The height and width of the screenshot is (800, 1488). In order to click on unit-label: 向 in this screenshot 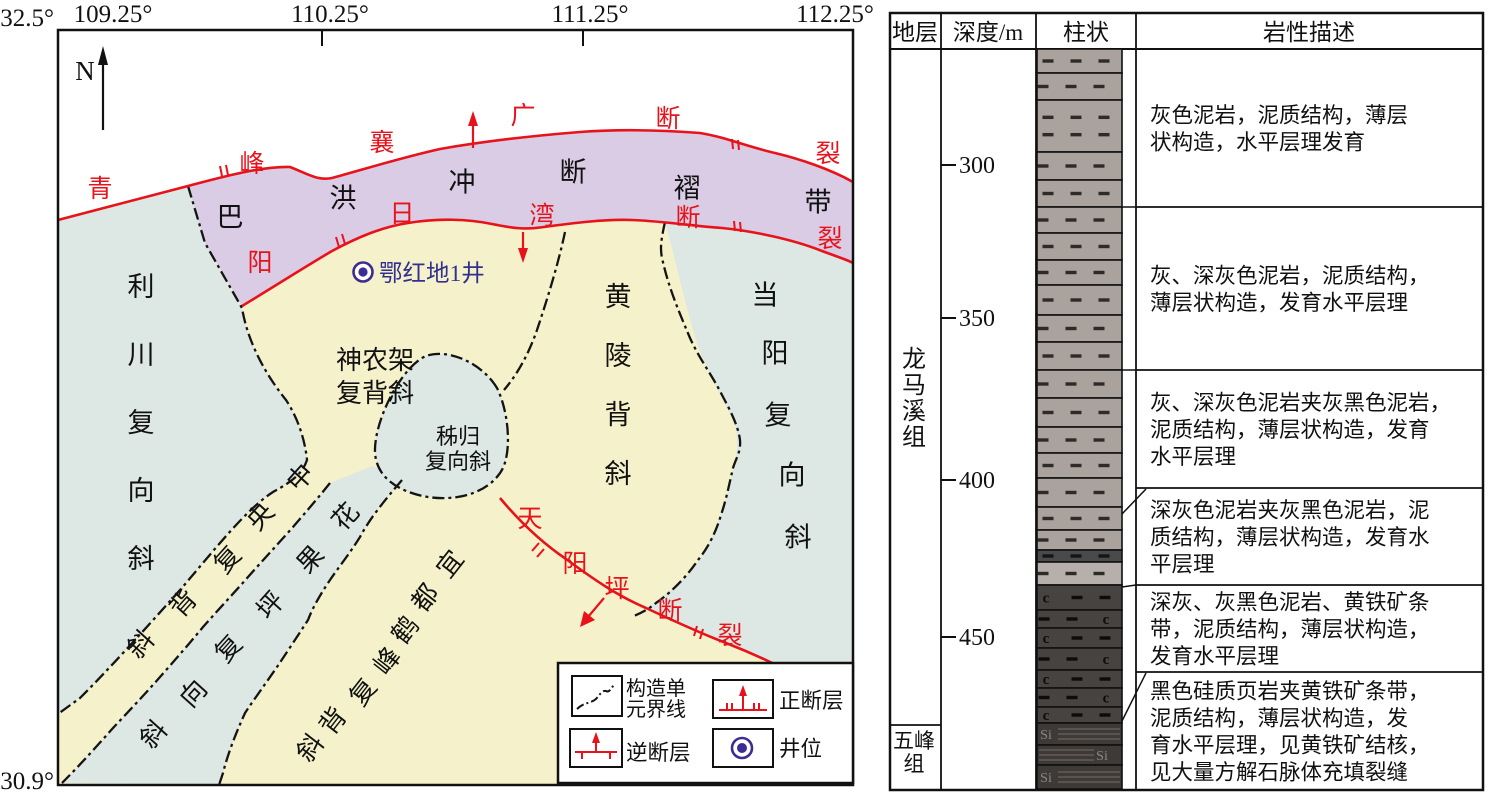, I will do `click(141, 491)`.